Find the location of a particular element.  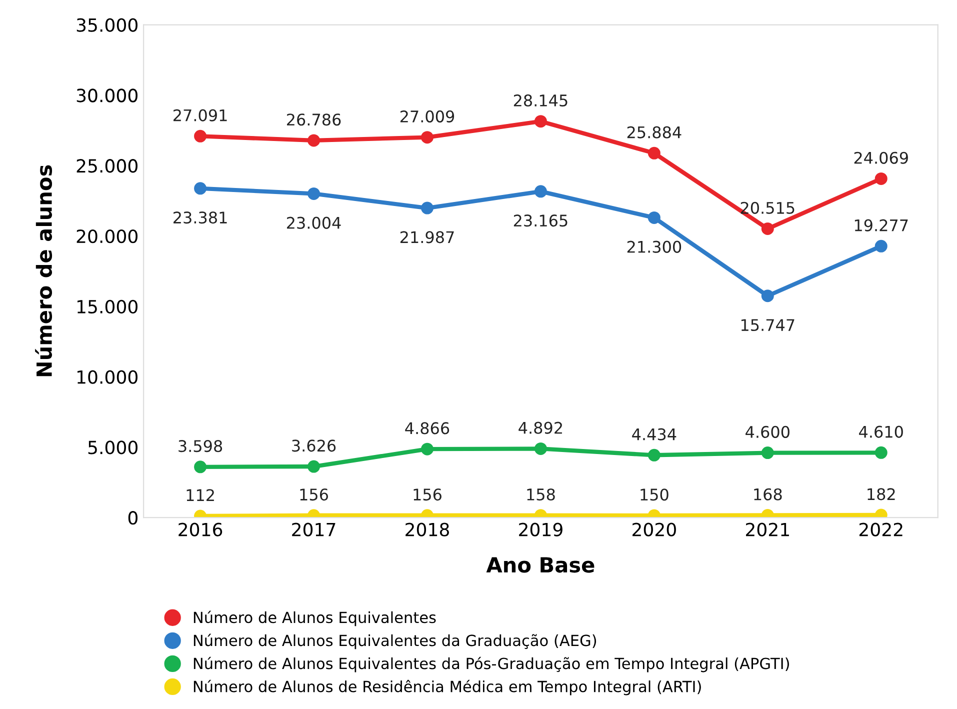

data-label: 158 is located at coordinates (541, 494).